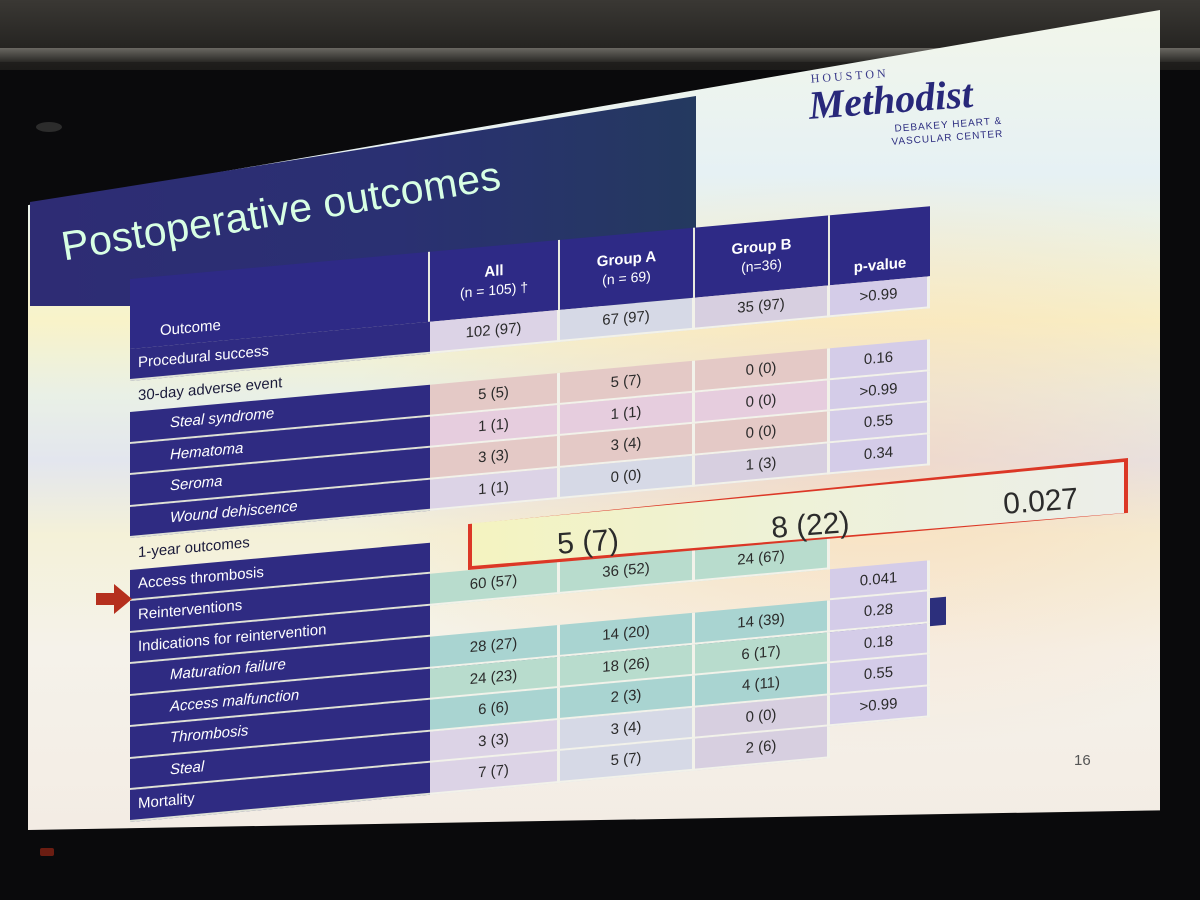 The image size is (1200, 900). Describe the element at coordinates (114, 599) in the screenshot. I see `pointer-arrow-icon` at that location.